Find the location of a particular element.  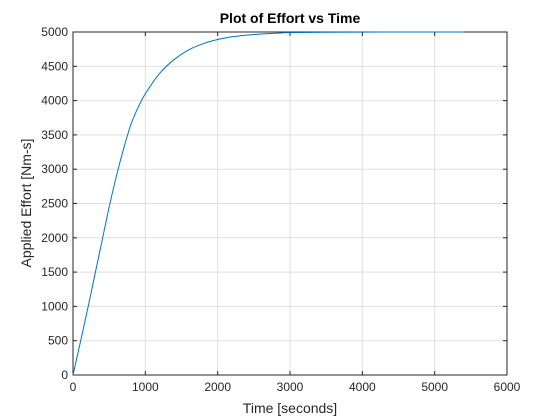

x-tick-label: 0 is located at coordinates (73, 387).